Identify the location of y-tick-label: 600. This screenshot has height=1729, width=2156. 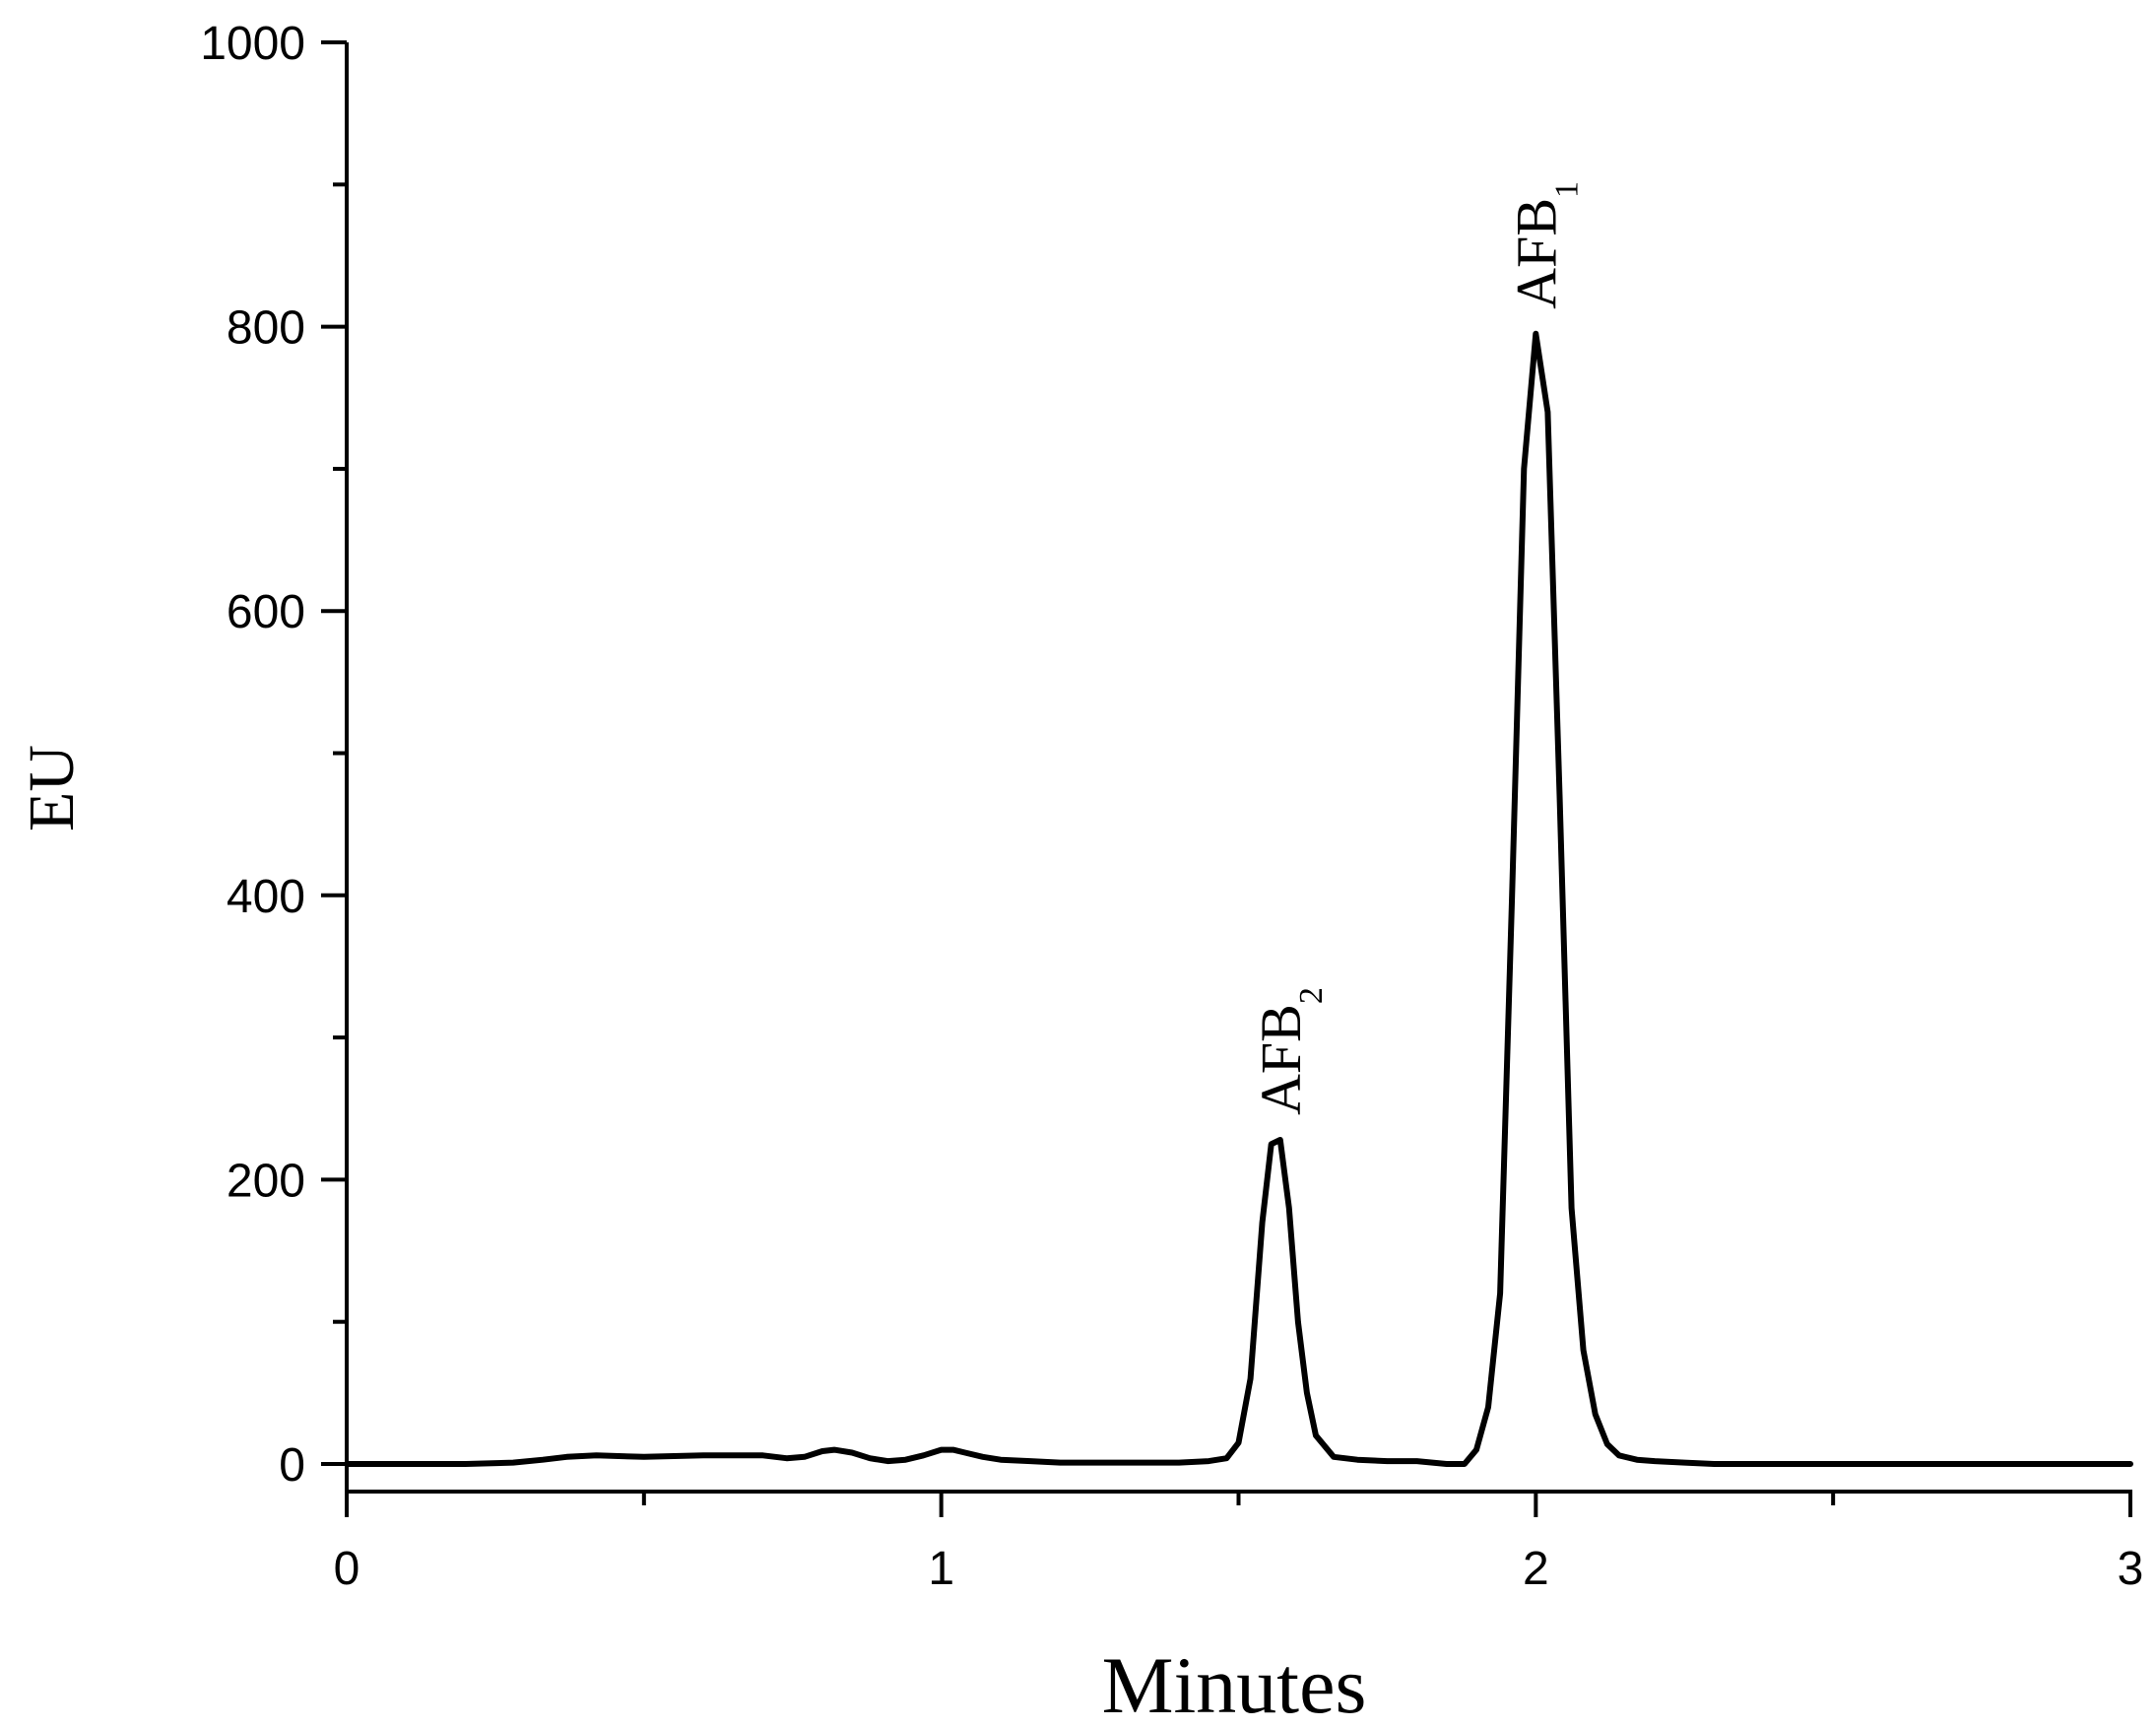
(266, 612).